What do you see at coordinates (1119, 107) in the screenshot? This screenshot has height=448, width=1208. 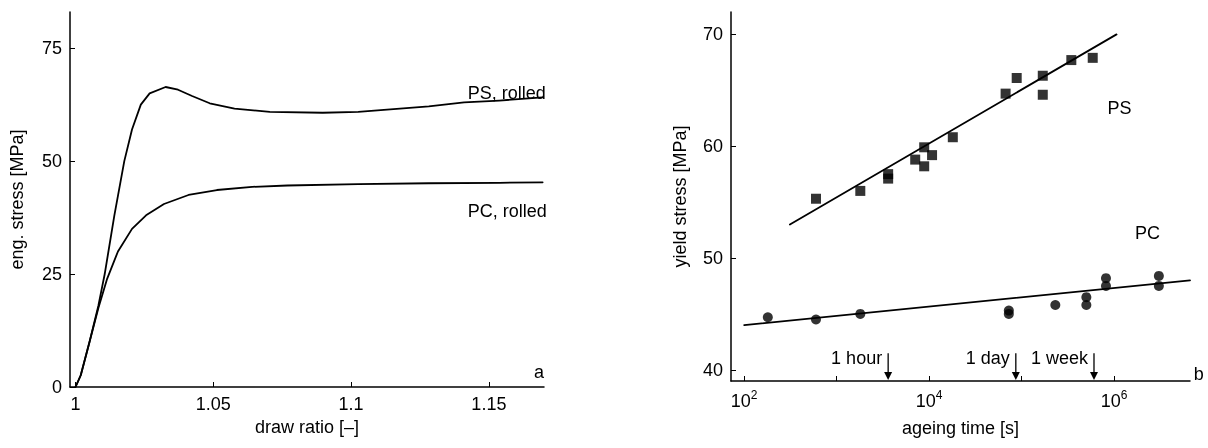 I see `annotation: PS` at bounding box center [1119, 107].